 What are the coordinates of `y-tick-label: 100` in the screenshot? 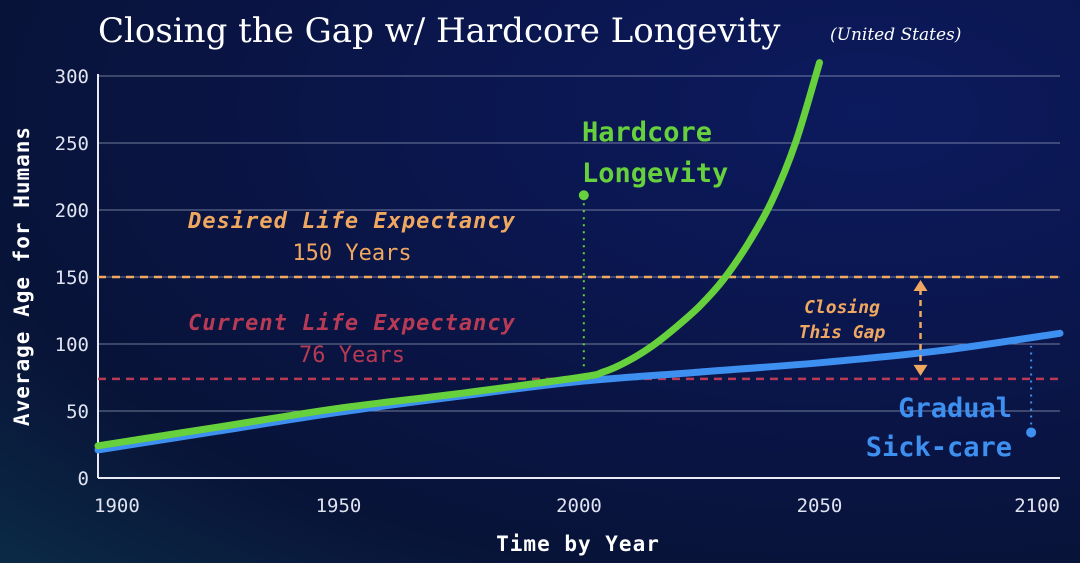 It's located at (72, 345).